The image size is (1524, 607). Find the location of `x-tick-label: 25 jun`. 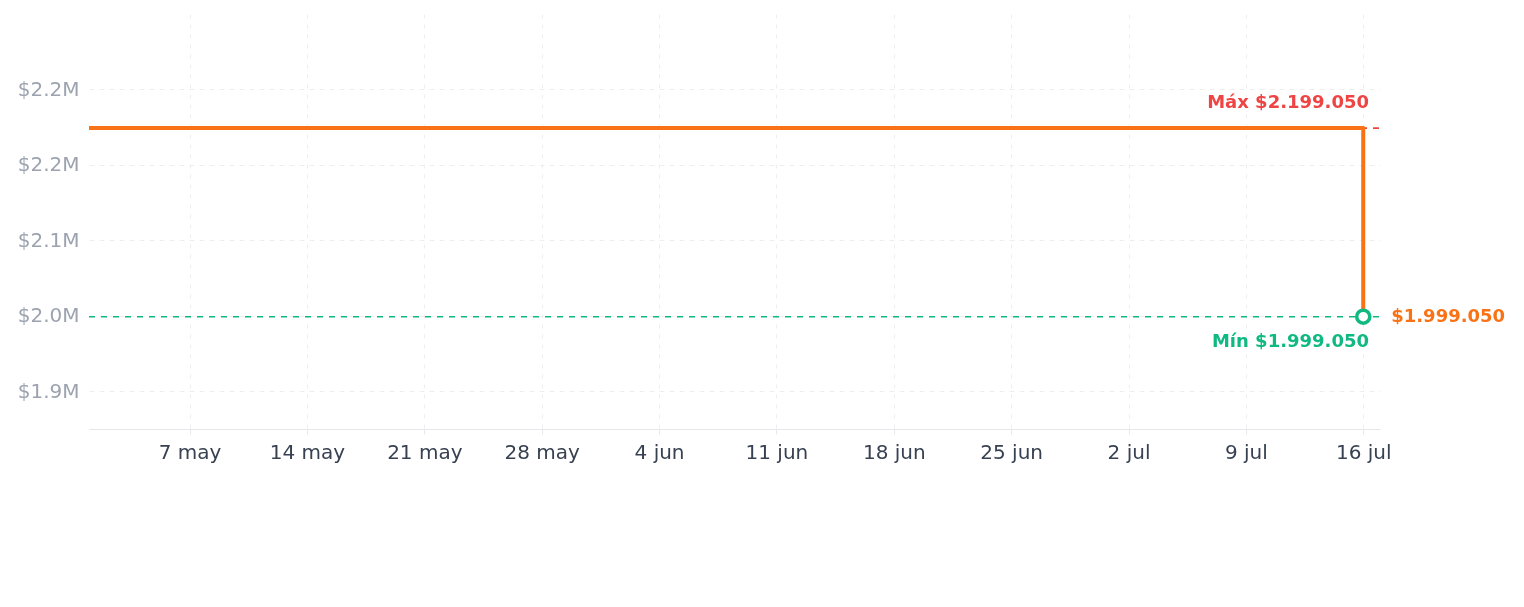

x-tick-label: 25 jun is located at coordinates (1011, 451).